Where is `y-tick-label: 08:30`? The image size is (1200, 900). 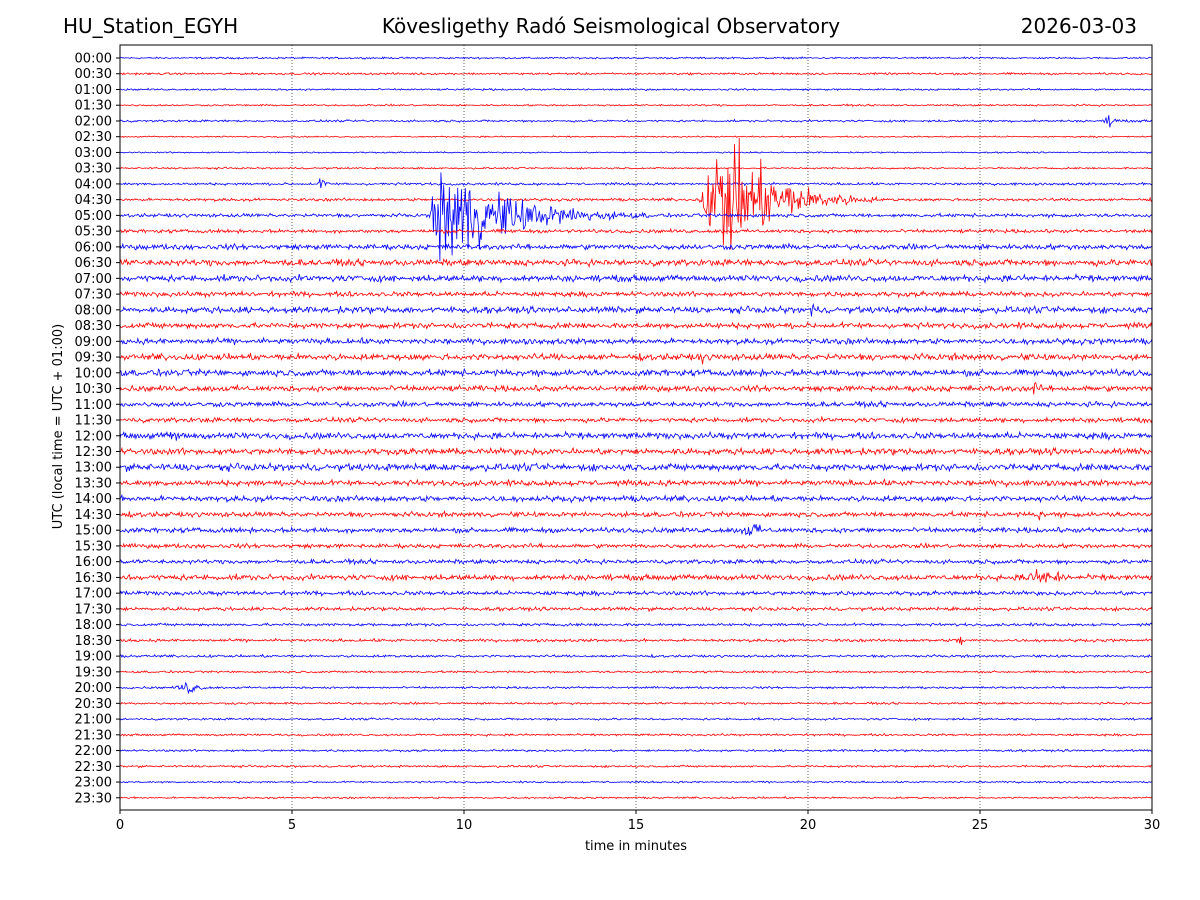 y-tick-label: 08:30 is located at coordinates (93, 326).